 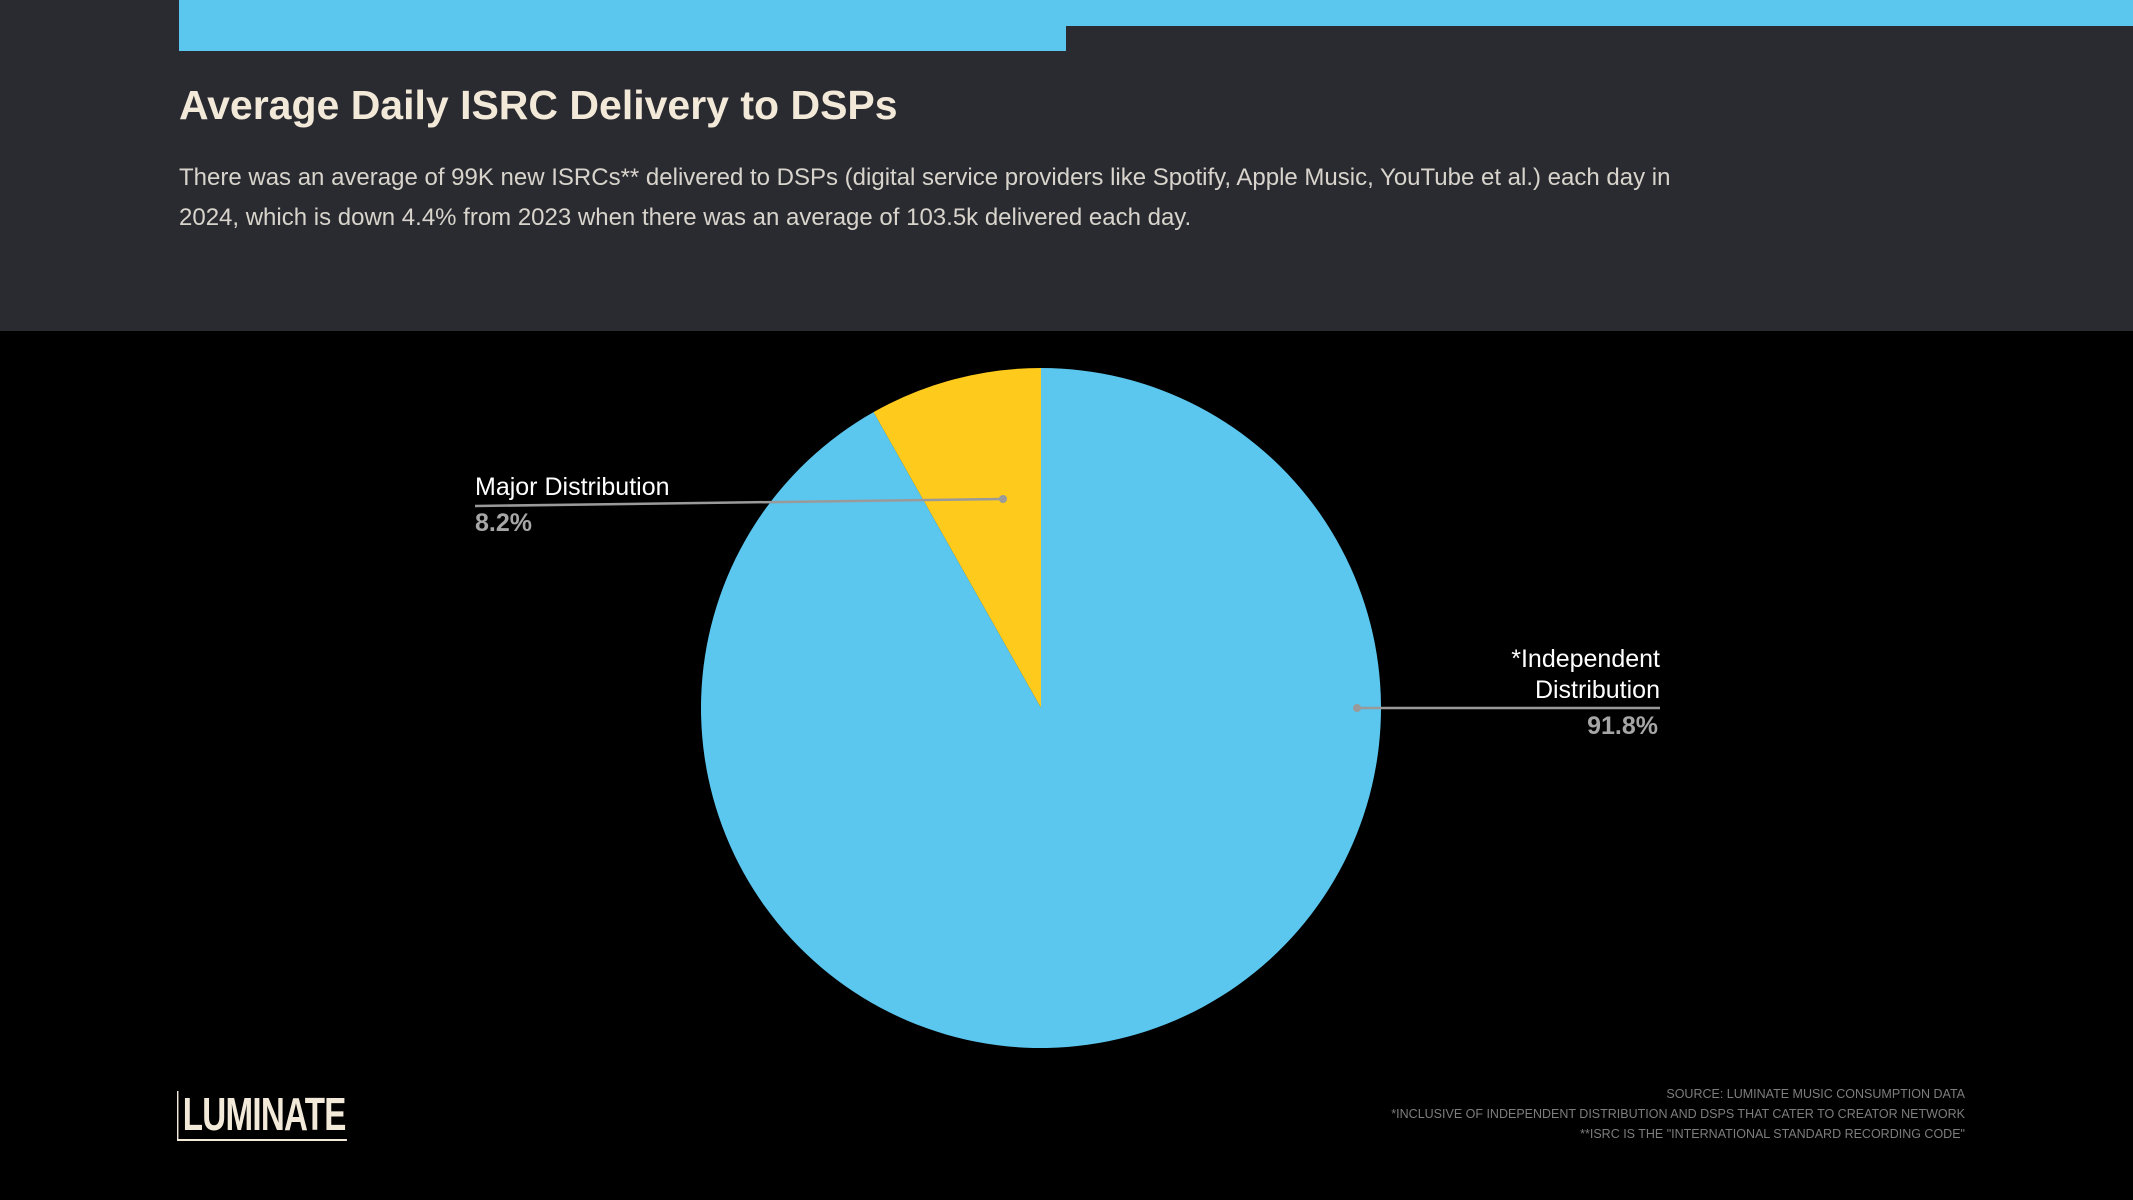 I want to click on slice-label-independent-line1: *Independent, so click(x=1585, y=659).